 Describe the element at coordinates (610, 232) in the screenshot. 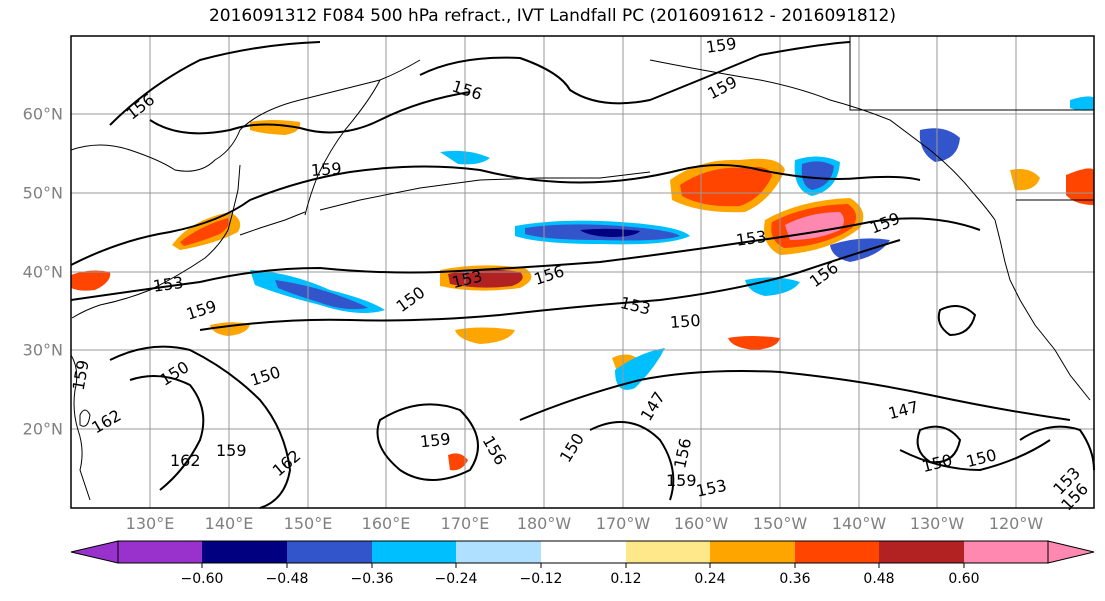

I see `negative-anomaly-45n-core` at that location.